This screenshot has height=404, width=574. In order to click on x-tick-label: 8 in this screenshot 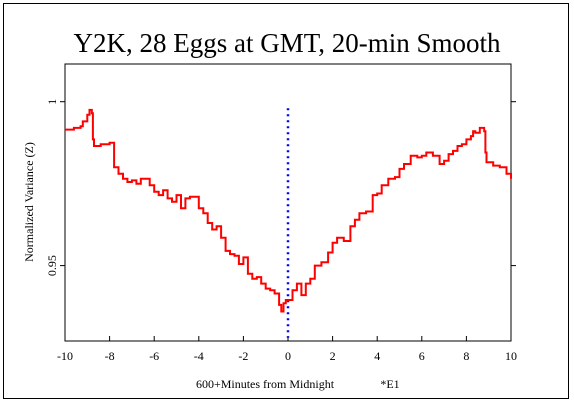, I will do `click(466, 356)`.